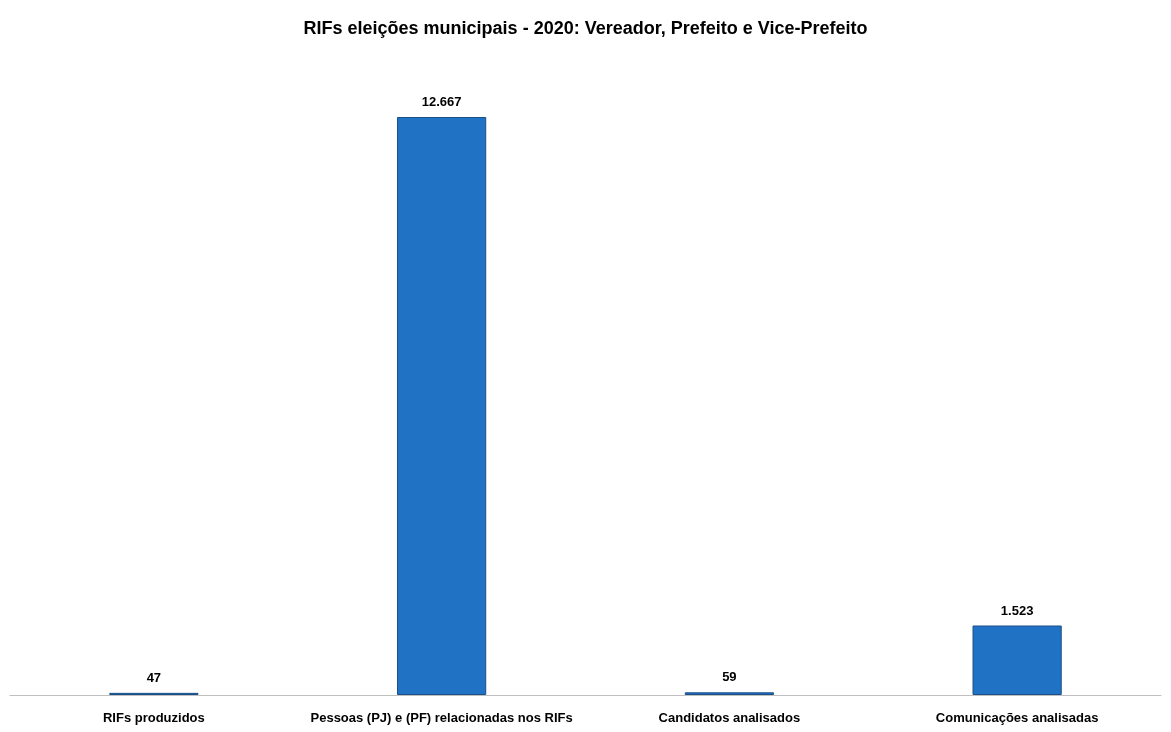  I want to click on x-tick-label: Candidatos analisados, so click(729, 717).